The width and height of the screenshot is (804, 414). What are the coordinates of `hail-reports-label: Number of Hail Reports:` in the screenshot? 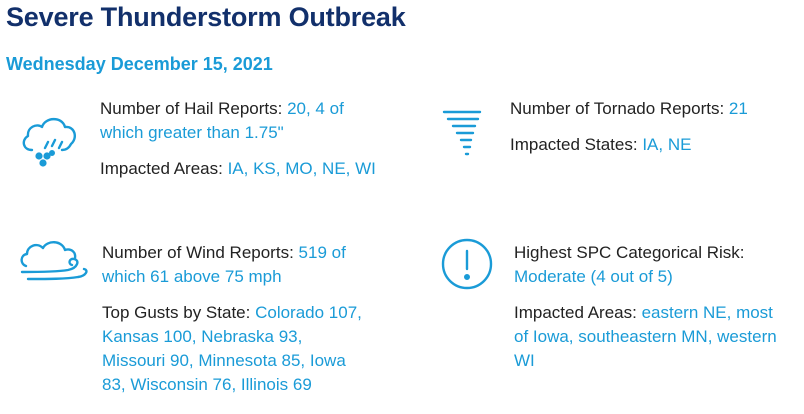 It's located at (191, 108).